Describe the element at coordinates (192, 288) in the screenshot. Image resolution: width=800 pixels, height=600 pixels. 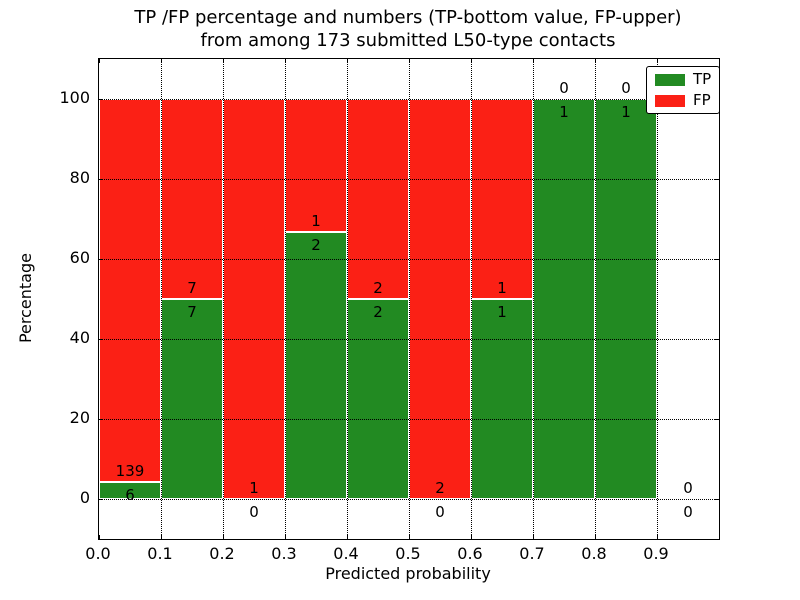
I see `fp-count-label: 7` at that location.